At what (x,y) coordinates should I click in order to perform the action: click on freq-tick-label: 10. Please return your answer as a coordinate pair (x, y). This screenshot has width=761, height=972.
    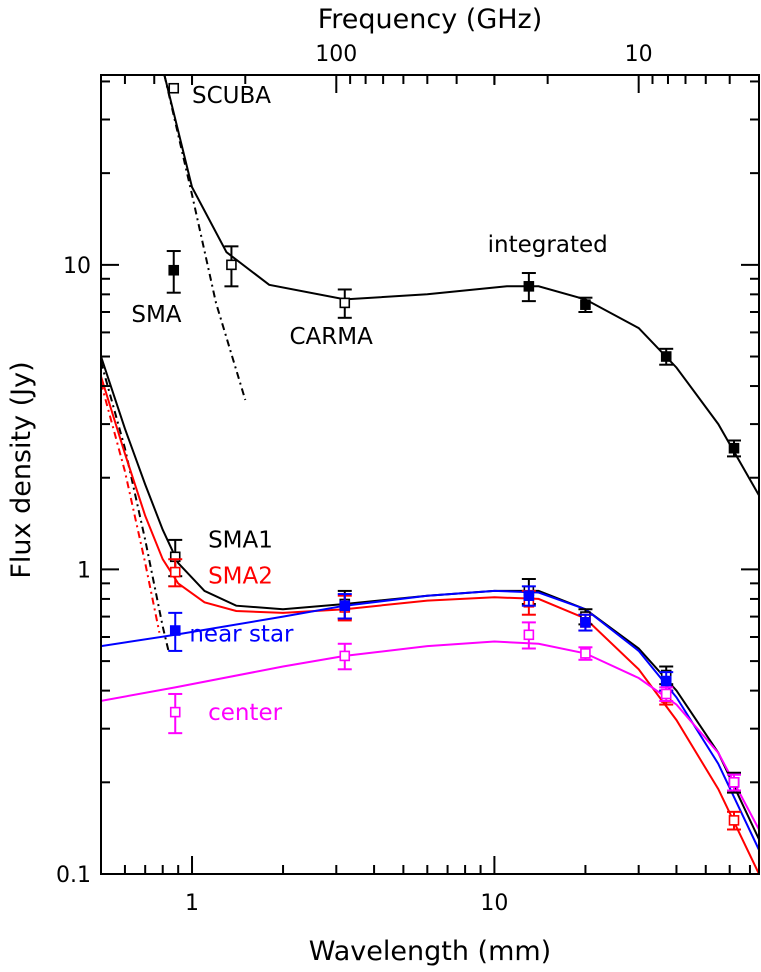
    Looking at the image, I should click on (639, 54).